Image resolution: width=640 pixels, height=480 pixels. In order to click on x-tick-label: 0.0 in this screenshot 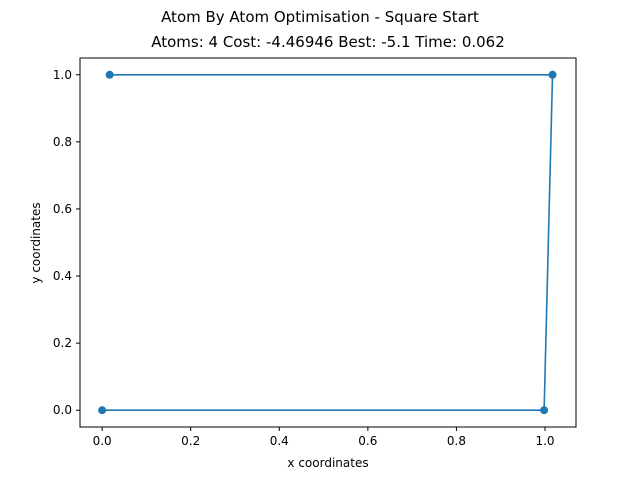, I will do `click(102, 441)`.